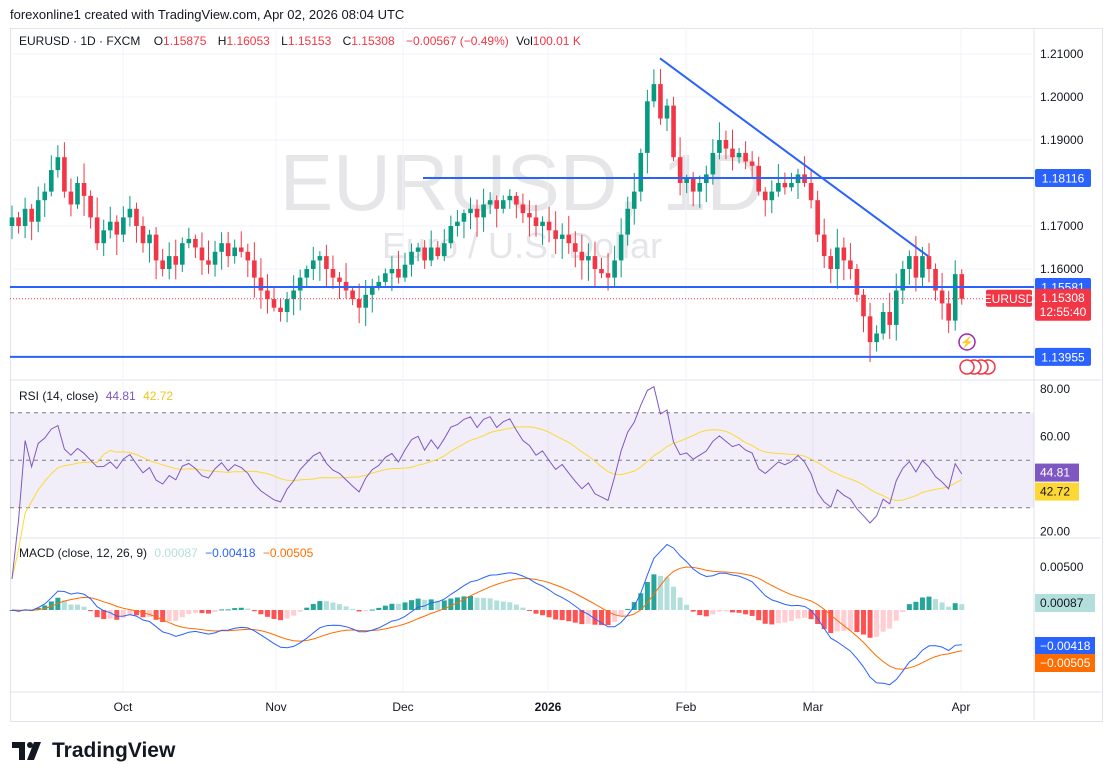  Describe the element at coordinates (1063, 298) in the screenshot. I see `current-price-label: 1.15308` at that location.